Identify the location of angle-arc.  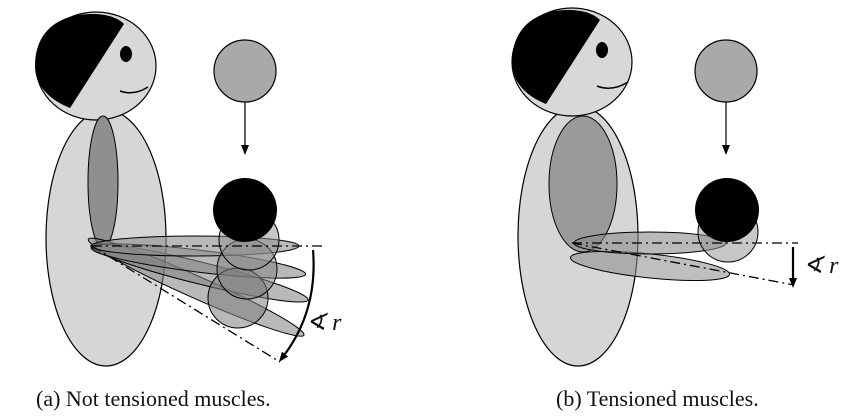
(296, 305).